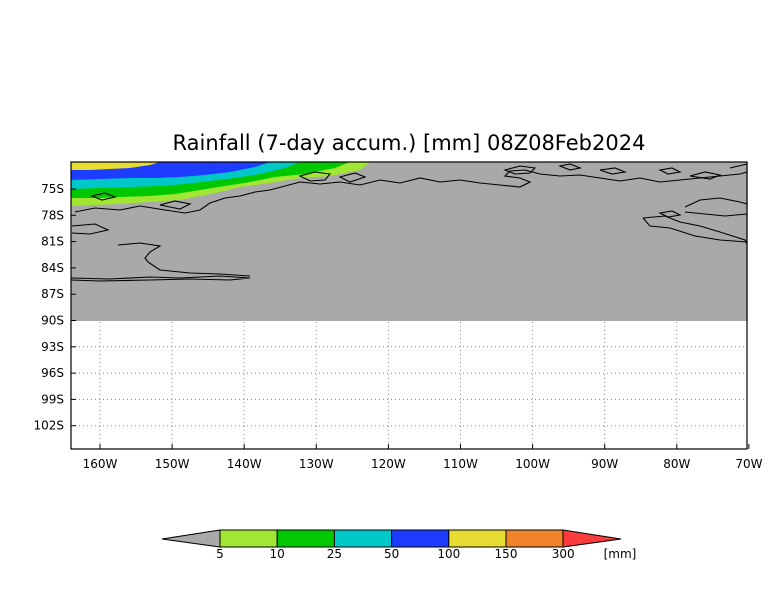 This screenshot has width=784, height=612. I want to click on lon-label: 160W, so click(100, 464).